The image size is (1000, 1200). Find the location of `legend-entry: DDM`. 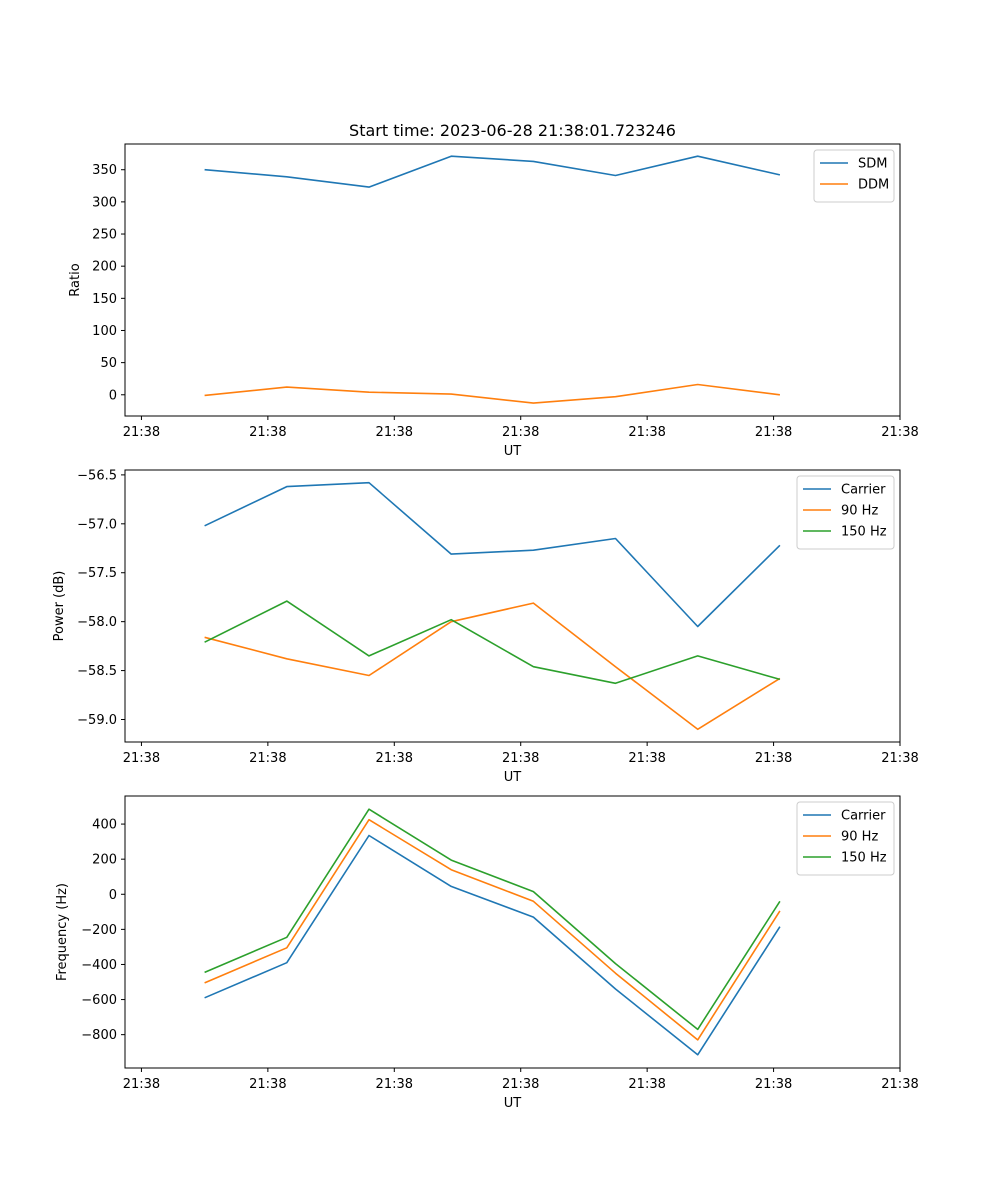

legend-entry: DDM is located at coordinates (873, 185).